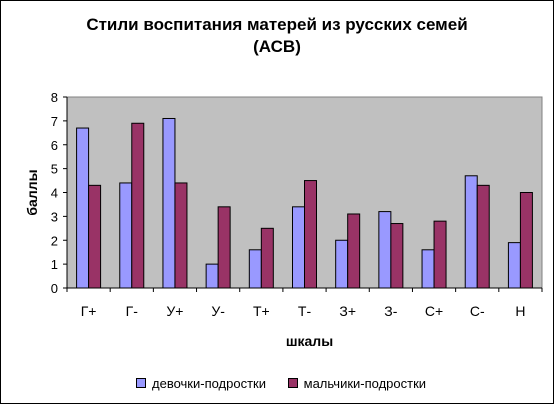  What do you see at coordinates (141, 383) in the screenshot?
I see `legend-swatch-girls` at bounding box center [141, 383].